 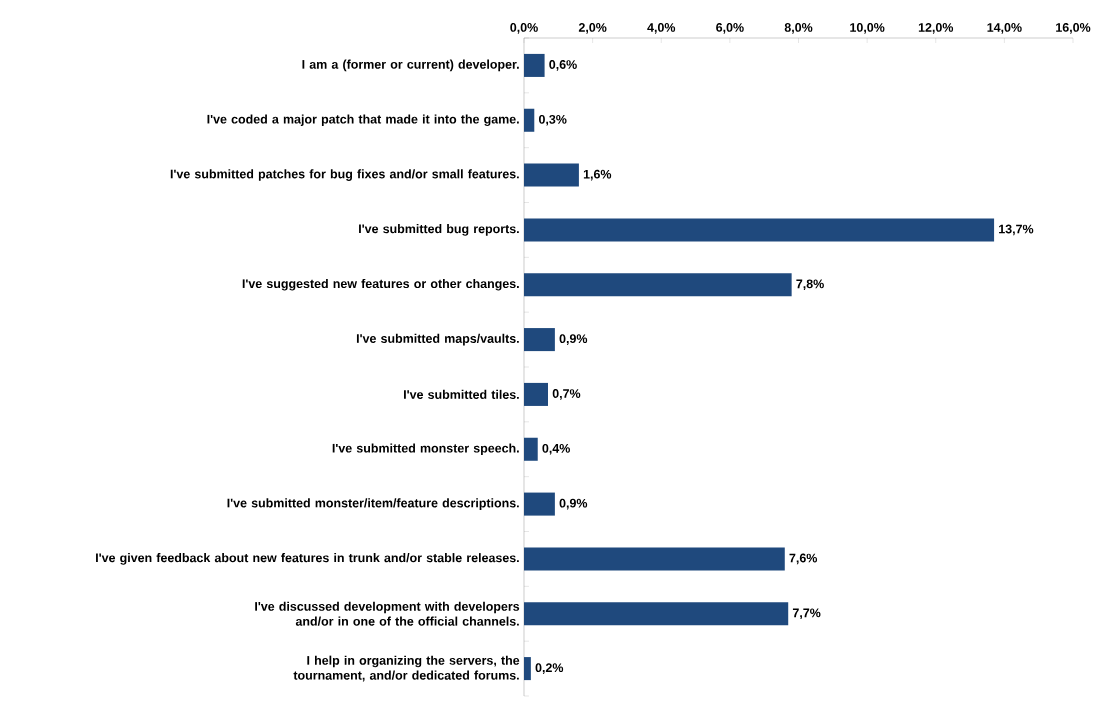 I want to click on data-label: 7,7%, so click(x=806, y=614).